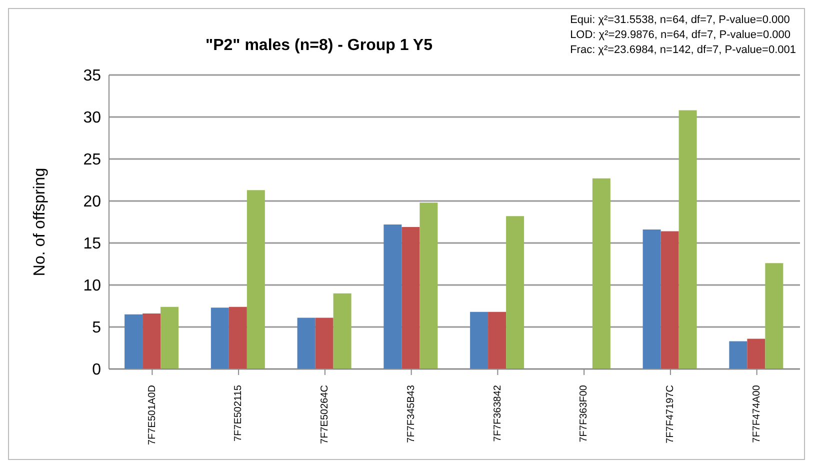 The width and height of the screenshot is (813, 468). What do you see at coordinates (92, 202) in the screenshot?
I see `y-tick-label: 20` at bounding box center [92, 202].